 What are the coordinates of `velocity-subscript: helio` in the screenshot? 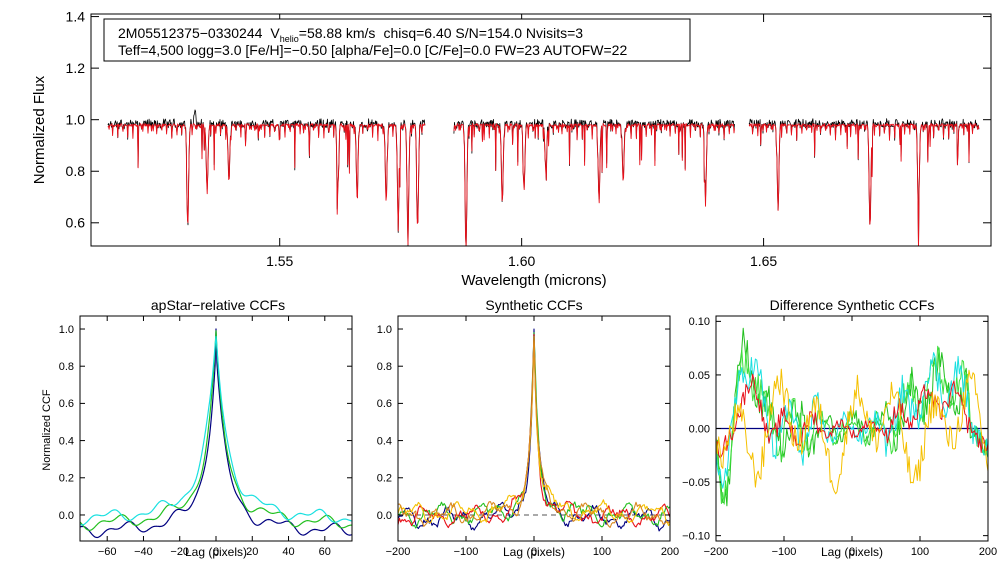 It's located at (289, 39).